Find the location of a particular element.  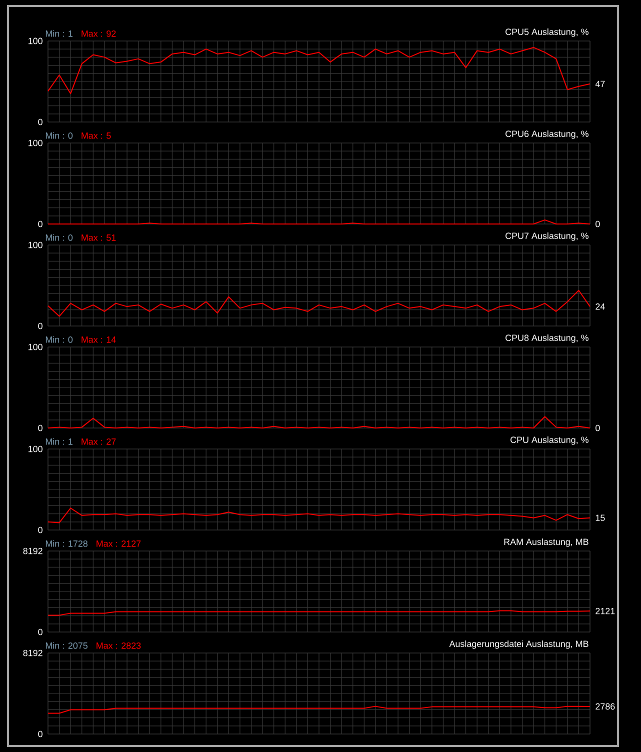

text: Max : 92 is located at coordinates (99, 33).